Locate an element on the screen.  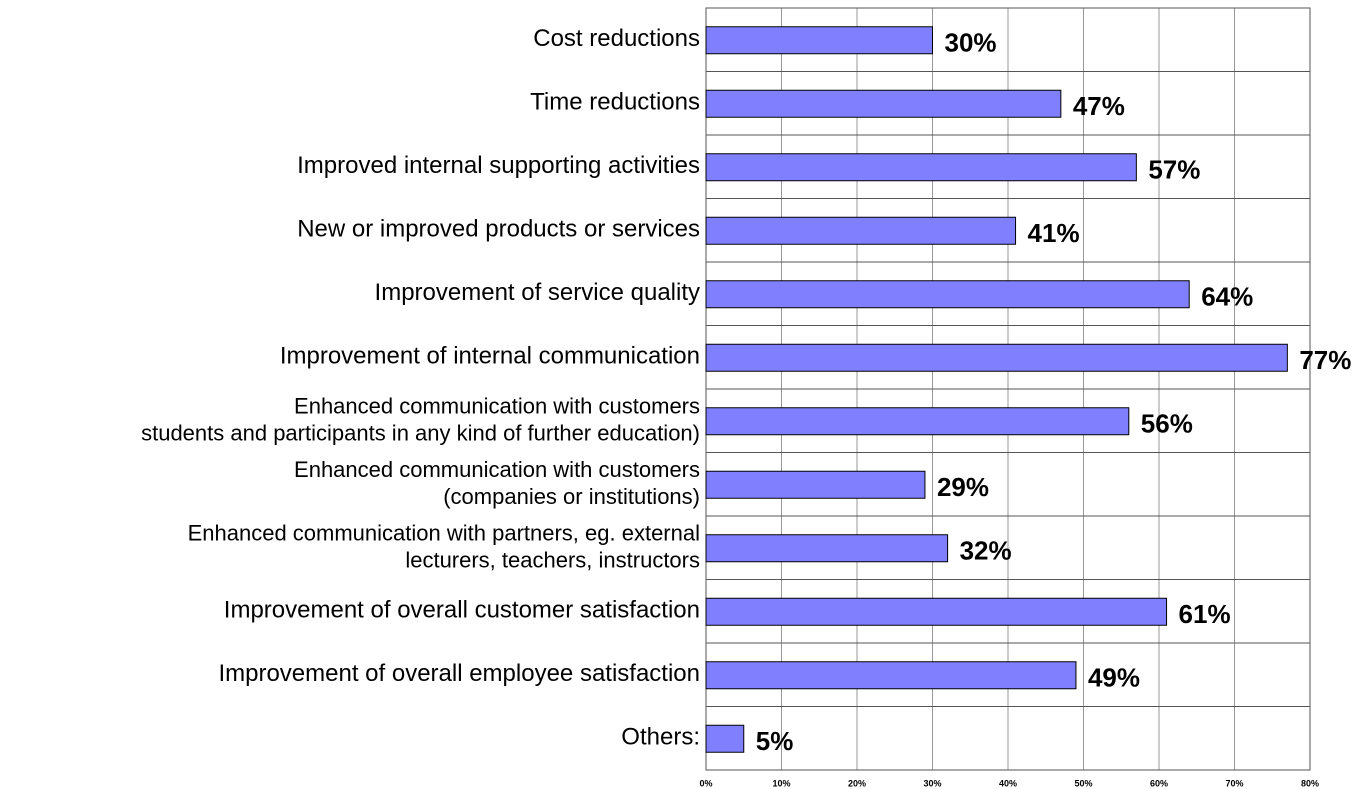
x-tick-label: 80% is located at coordinates (1310, 783).